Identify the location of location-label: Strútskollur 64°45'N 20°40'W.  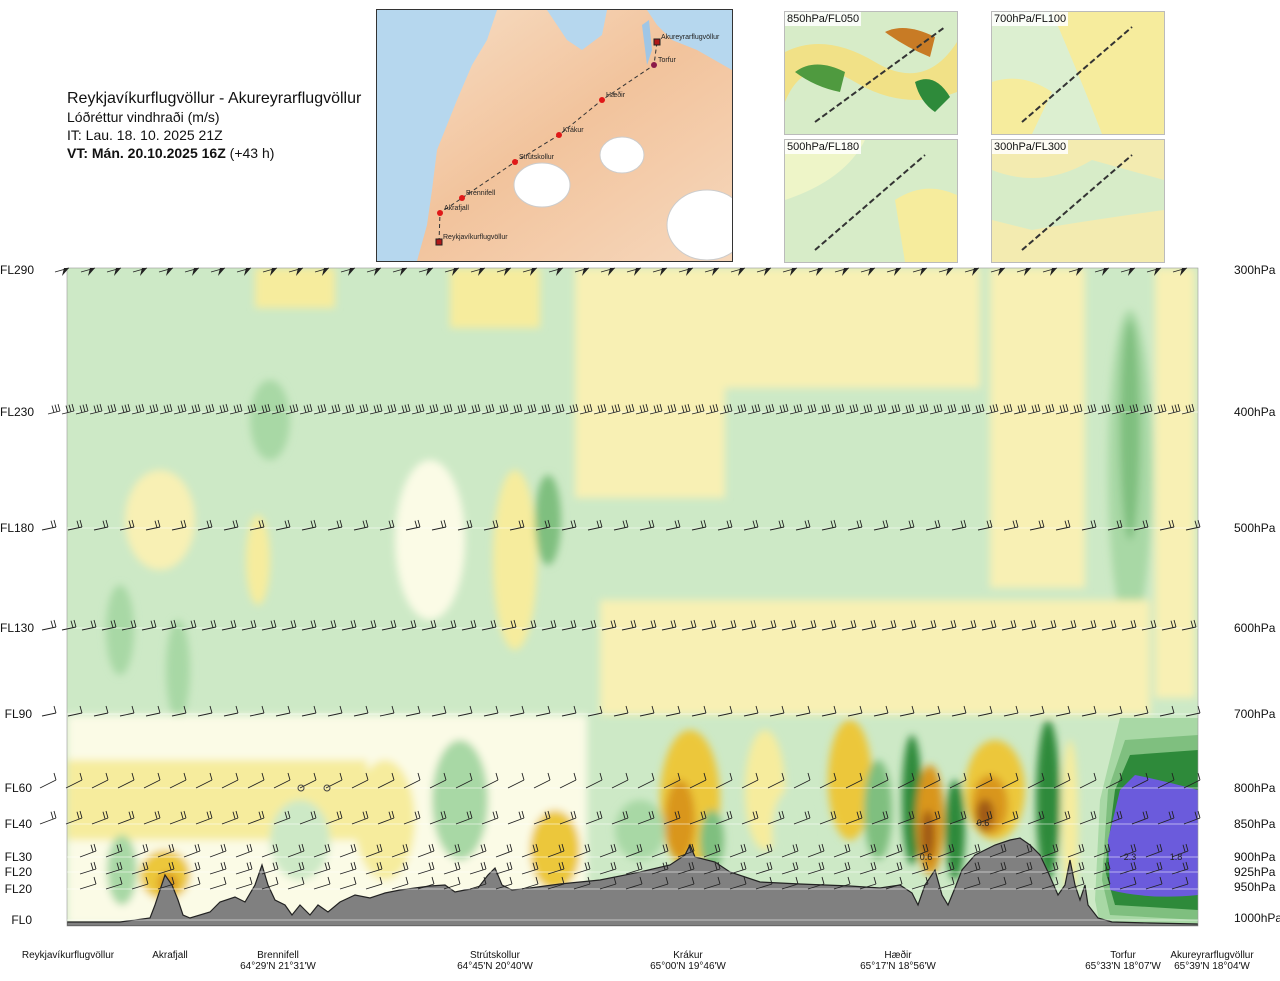
(495, 961).